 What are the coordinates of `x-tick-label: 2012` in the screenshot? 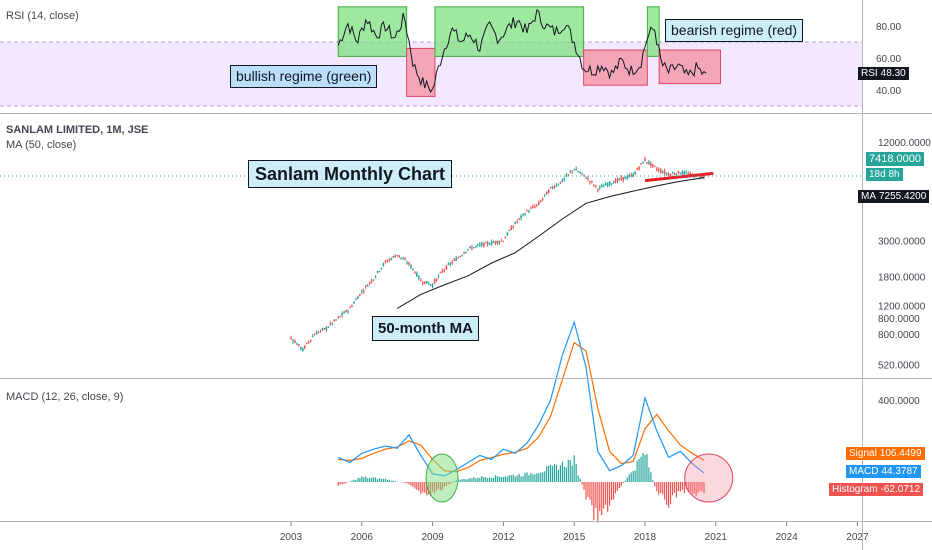 It's located at (503, 537).